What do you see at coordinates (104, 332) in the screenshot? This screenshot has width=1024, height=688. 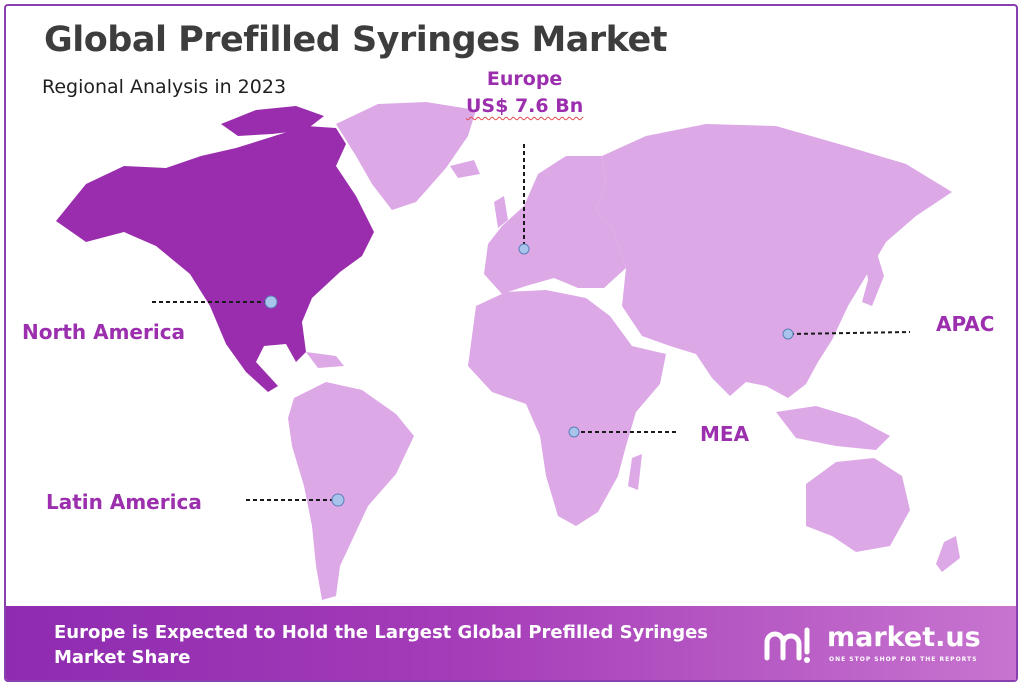 I see `north-america-label: North America` at bounding box center [104, 332].